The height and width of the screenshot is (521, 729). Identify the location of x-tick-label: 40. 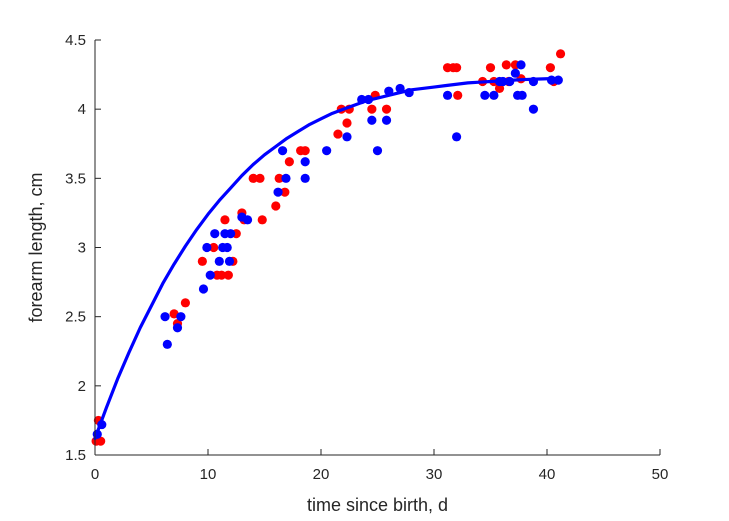
(547, 474).